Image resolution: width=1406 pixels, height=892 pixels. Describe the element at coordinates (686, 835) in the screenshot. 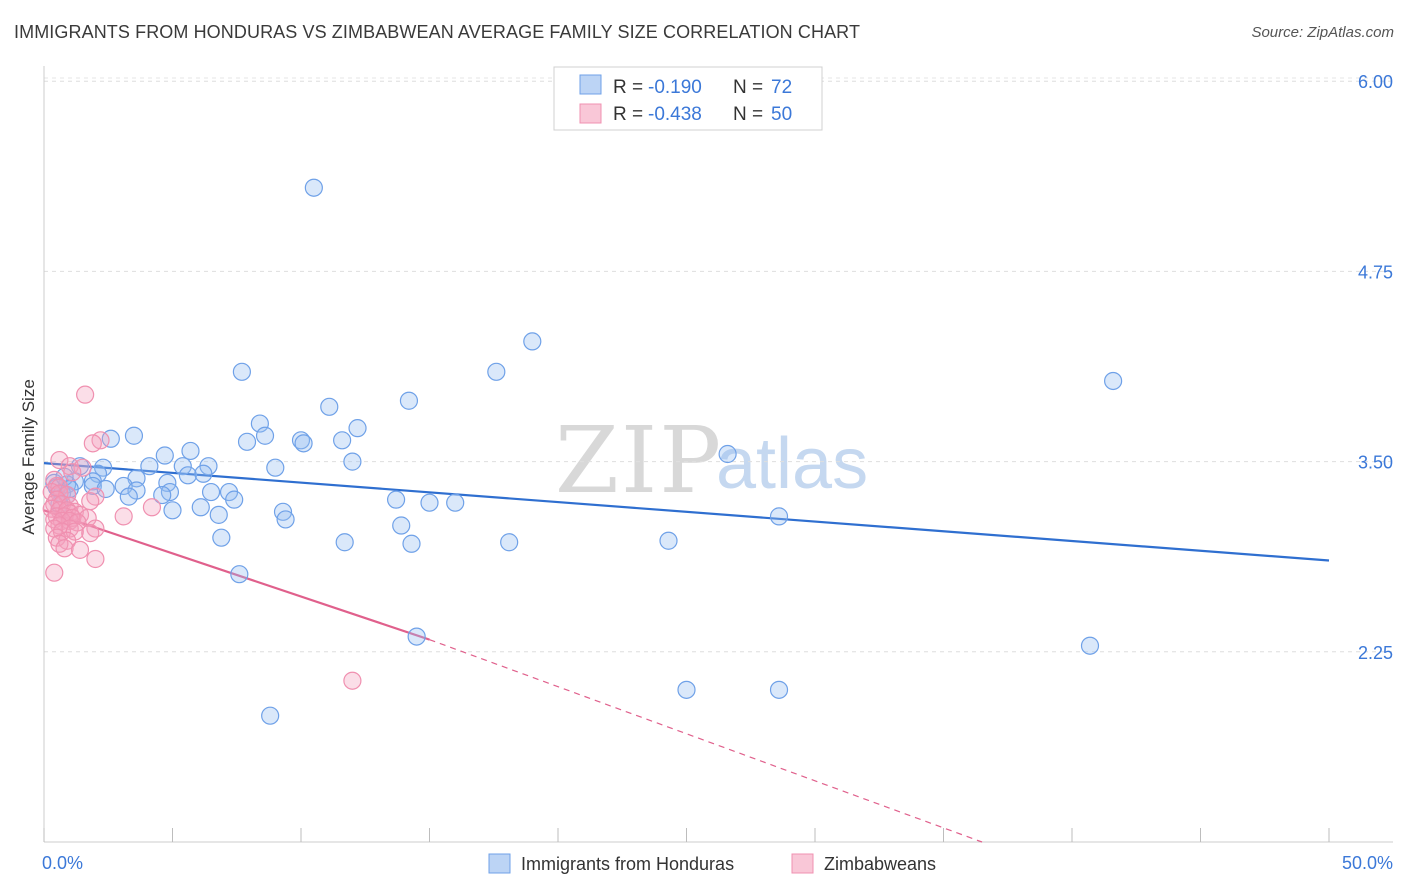

I see `tick-marks` at that location.